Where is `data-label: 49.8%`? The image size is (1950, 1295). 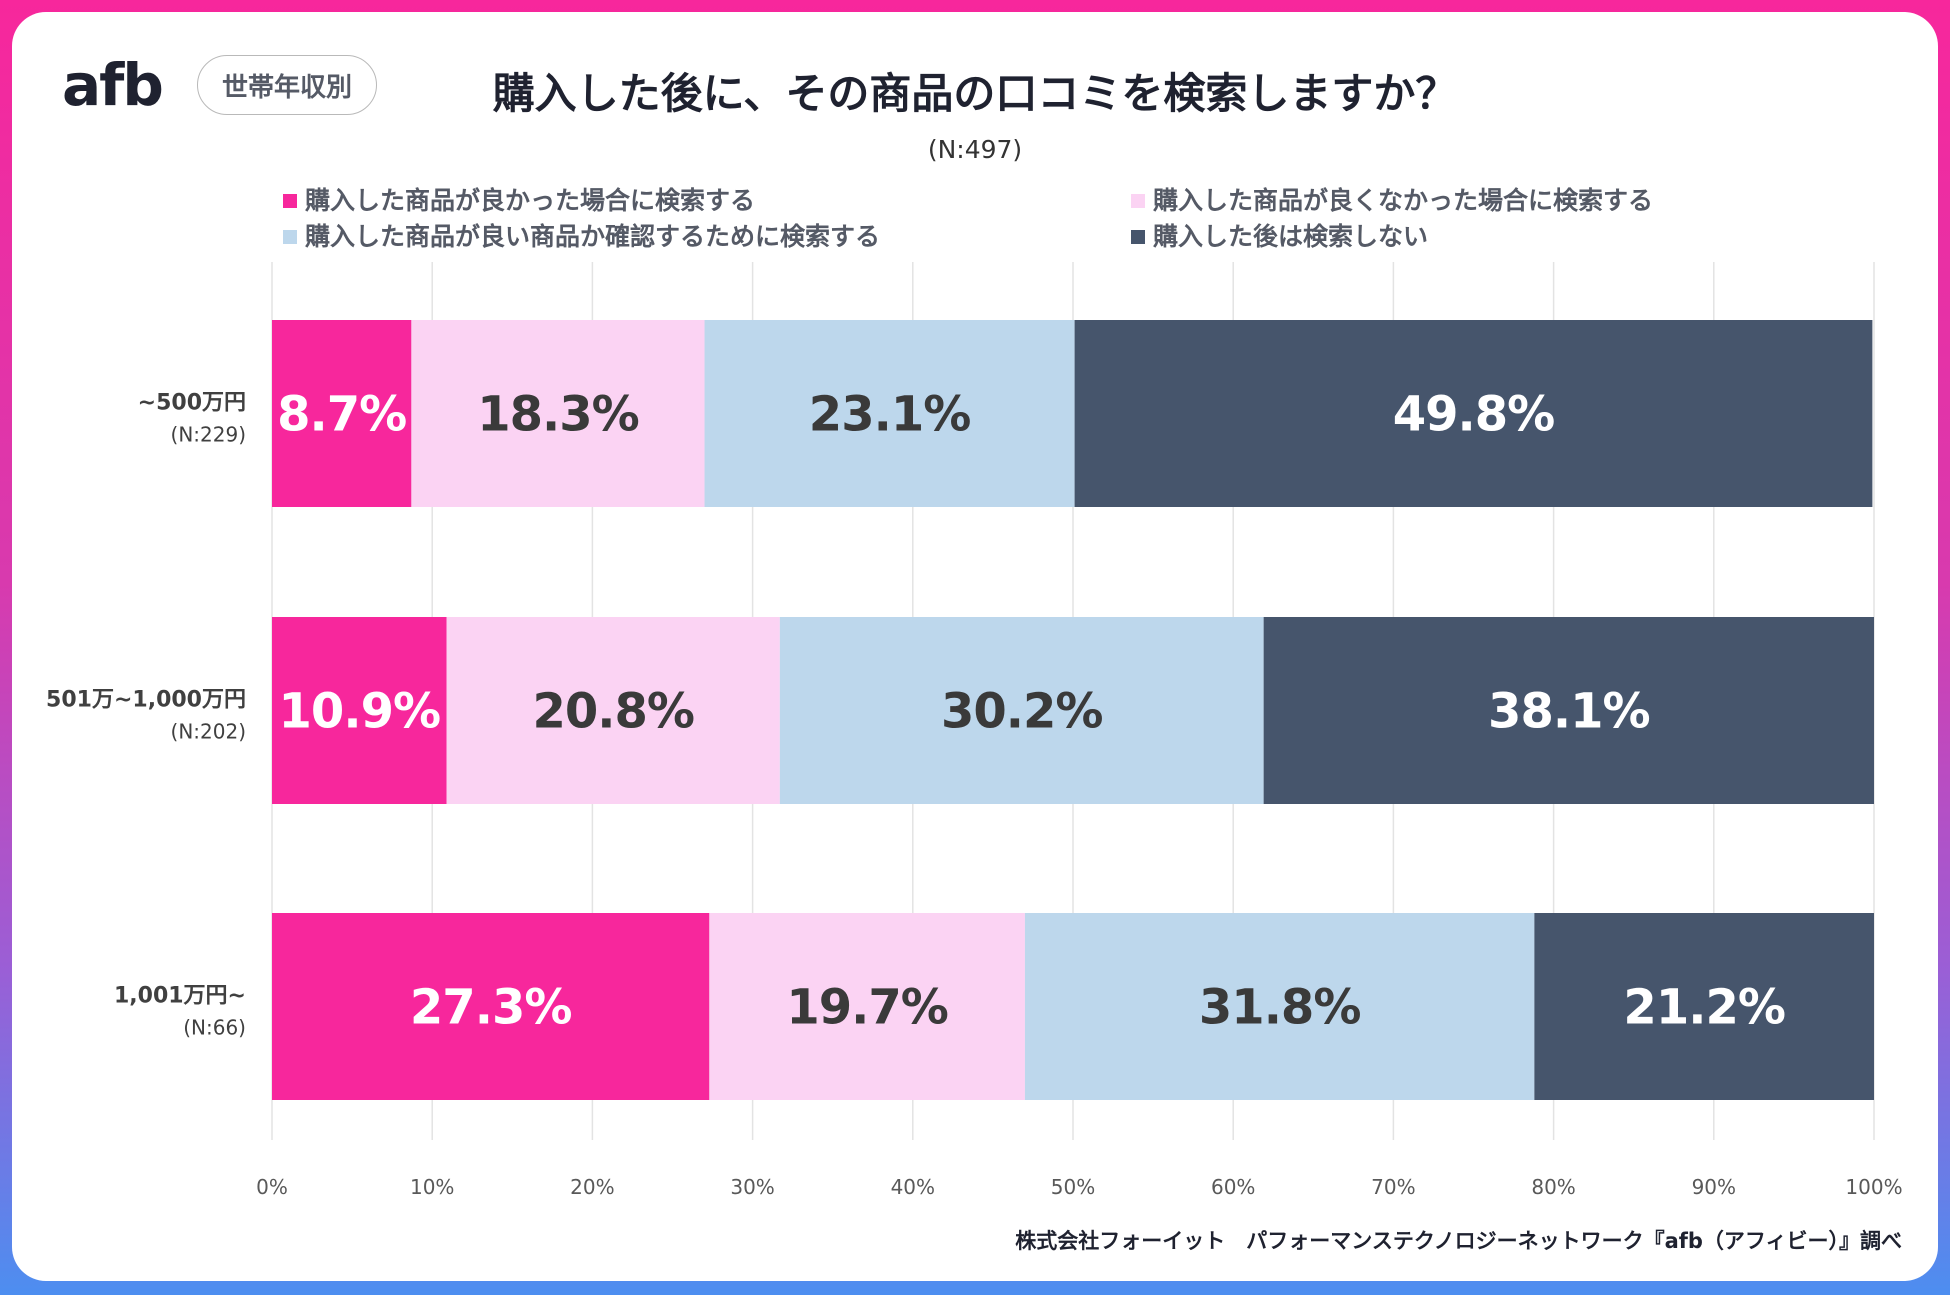 data-label: 49.8% is located at coordinates (1474, 415).